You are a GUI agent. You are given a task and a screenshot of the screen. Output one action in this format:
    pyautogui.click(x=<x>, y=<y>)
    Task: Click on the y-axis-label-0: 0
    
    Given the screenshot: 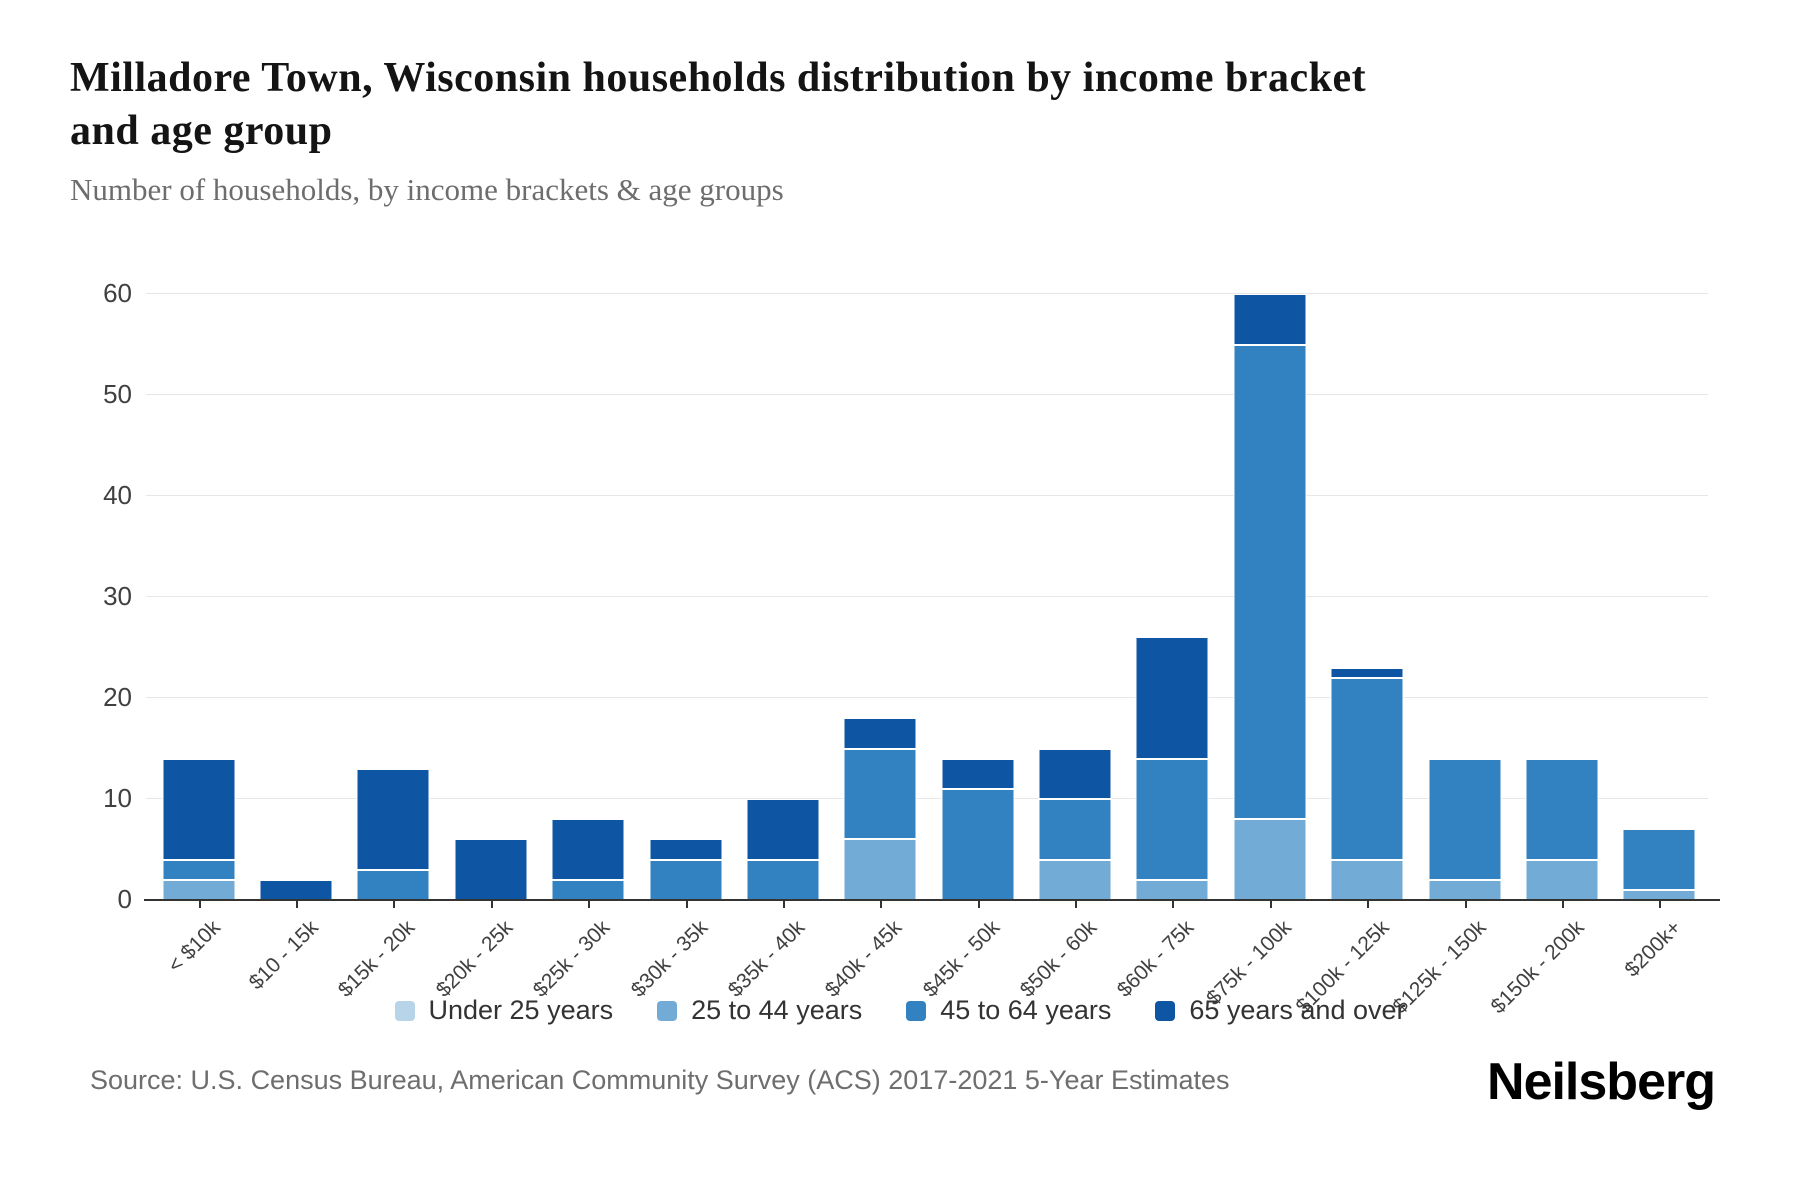 What is the action you would take?
    pyautogui.click(x=124, y=899)
    